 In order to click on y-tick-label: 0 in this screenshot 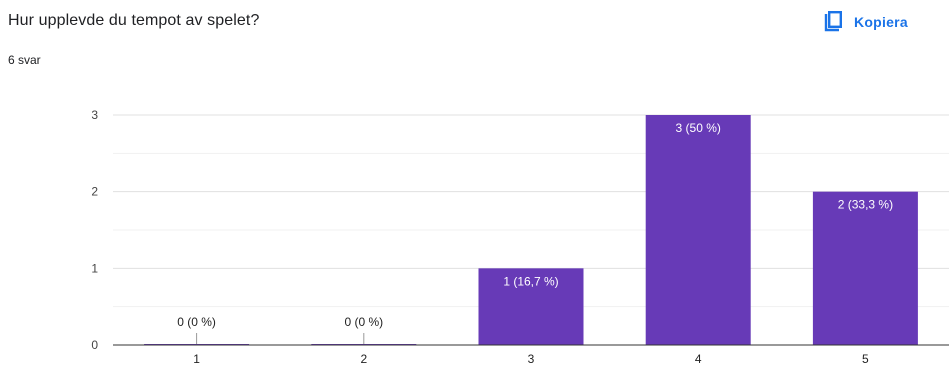, I will do `click(94, 345)`.